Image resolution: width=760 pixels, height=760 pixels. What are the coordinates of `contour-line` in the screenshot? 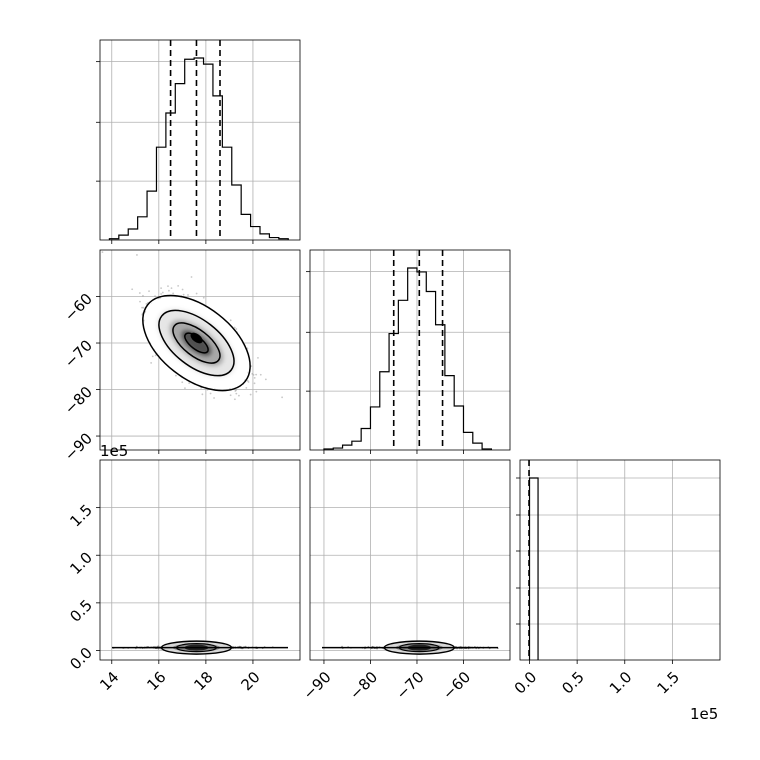 It's located at (196, 343).